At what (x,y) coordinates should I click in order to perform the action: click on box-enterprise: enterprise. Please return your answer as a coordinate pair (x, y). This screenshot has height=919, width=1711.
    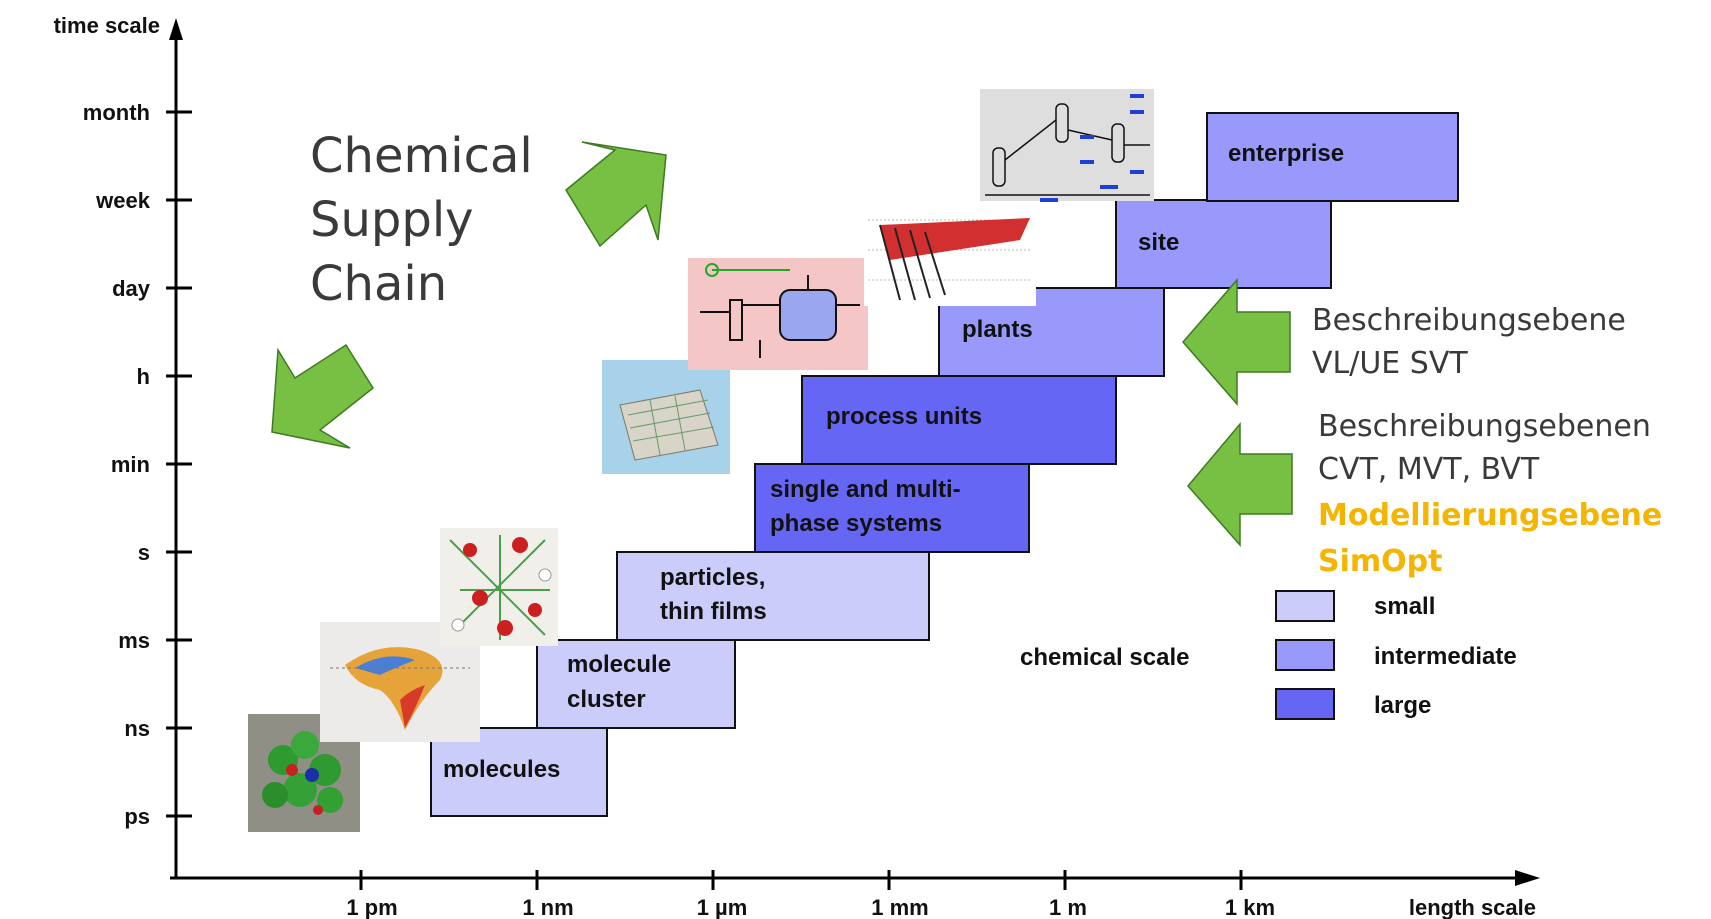
    Looking at the image, I should click on (1332, 157).